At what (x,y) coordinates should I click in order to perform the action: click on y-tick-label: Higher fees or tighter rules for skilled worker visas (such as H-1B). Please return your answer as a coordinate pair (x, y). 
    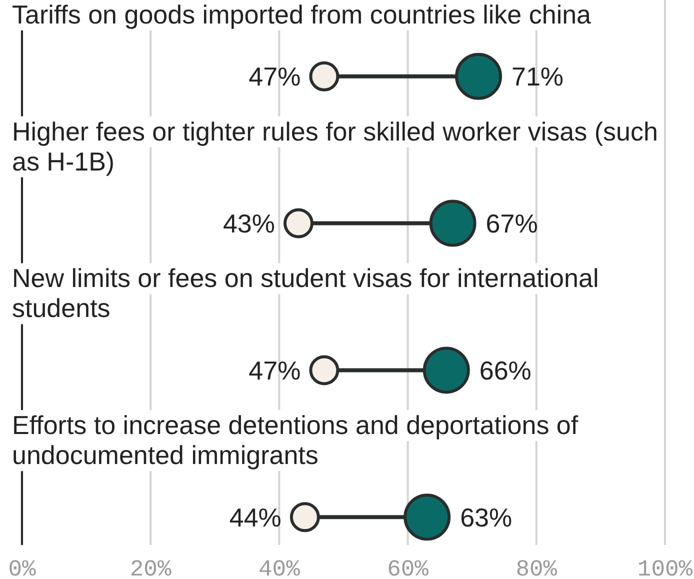
    Looking at the image, I should click on (335, 146).